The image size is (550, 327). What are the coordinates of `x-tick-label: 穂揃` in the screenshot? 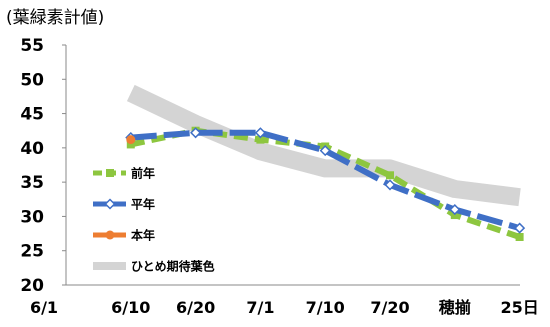 It's located at (455, 307).